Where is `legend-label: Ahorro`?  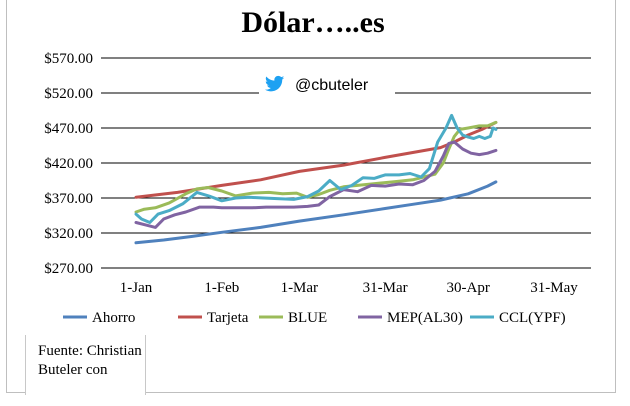
legend-label: Ahorro is located at coordinates (113, 318).